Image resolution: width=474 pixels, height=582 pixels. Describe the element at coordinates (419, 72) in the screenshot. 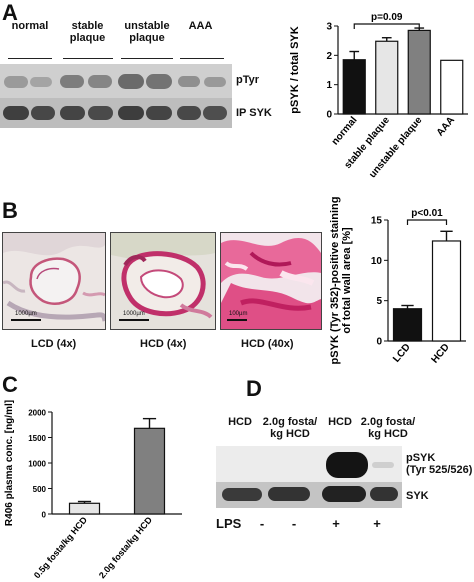

I see `bar-unstable-plaque` at that location.